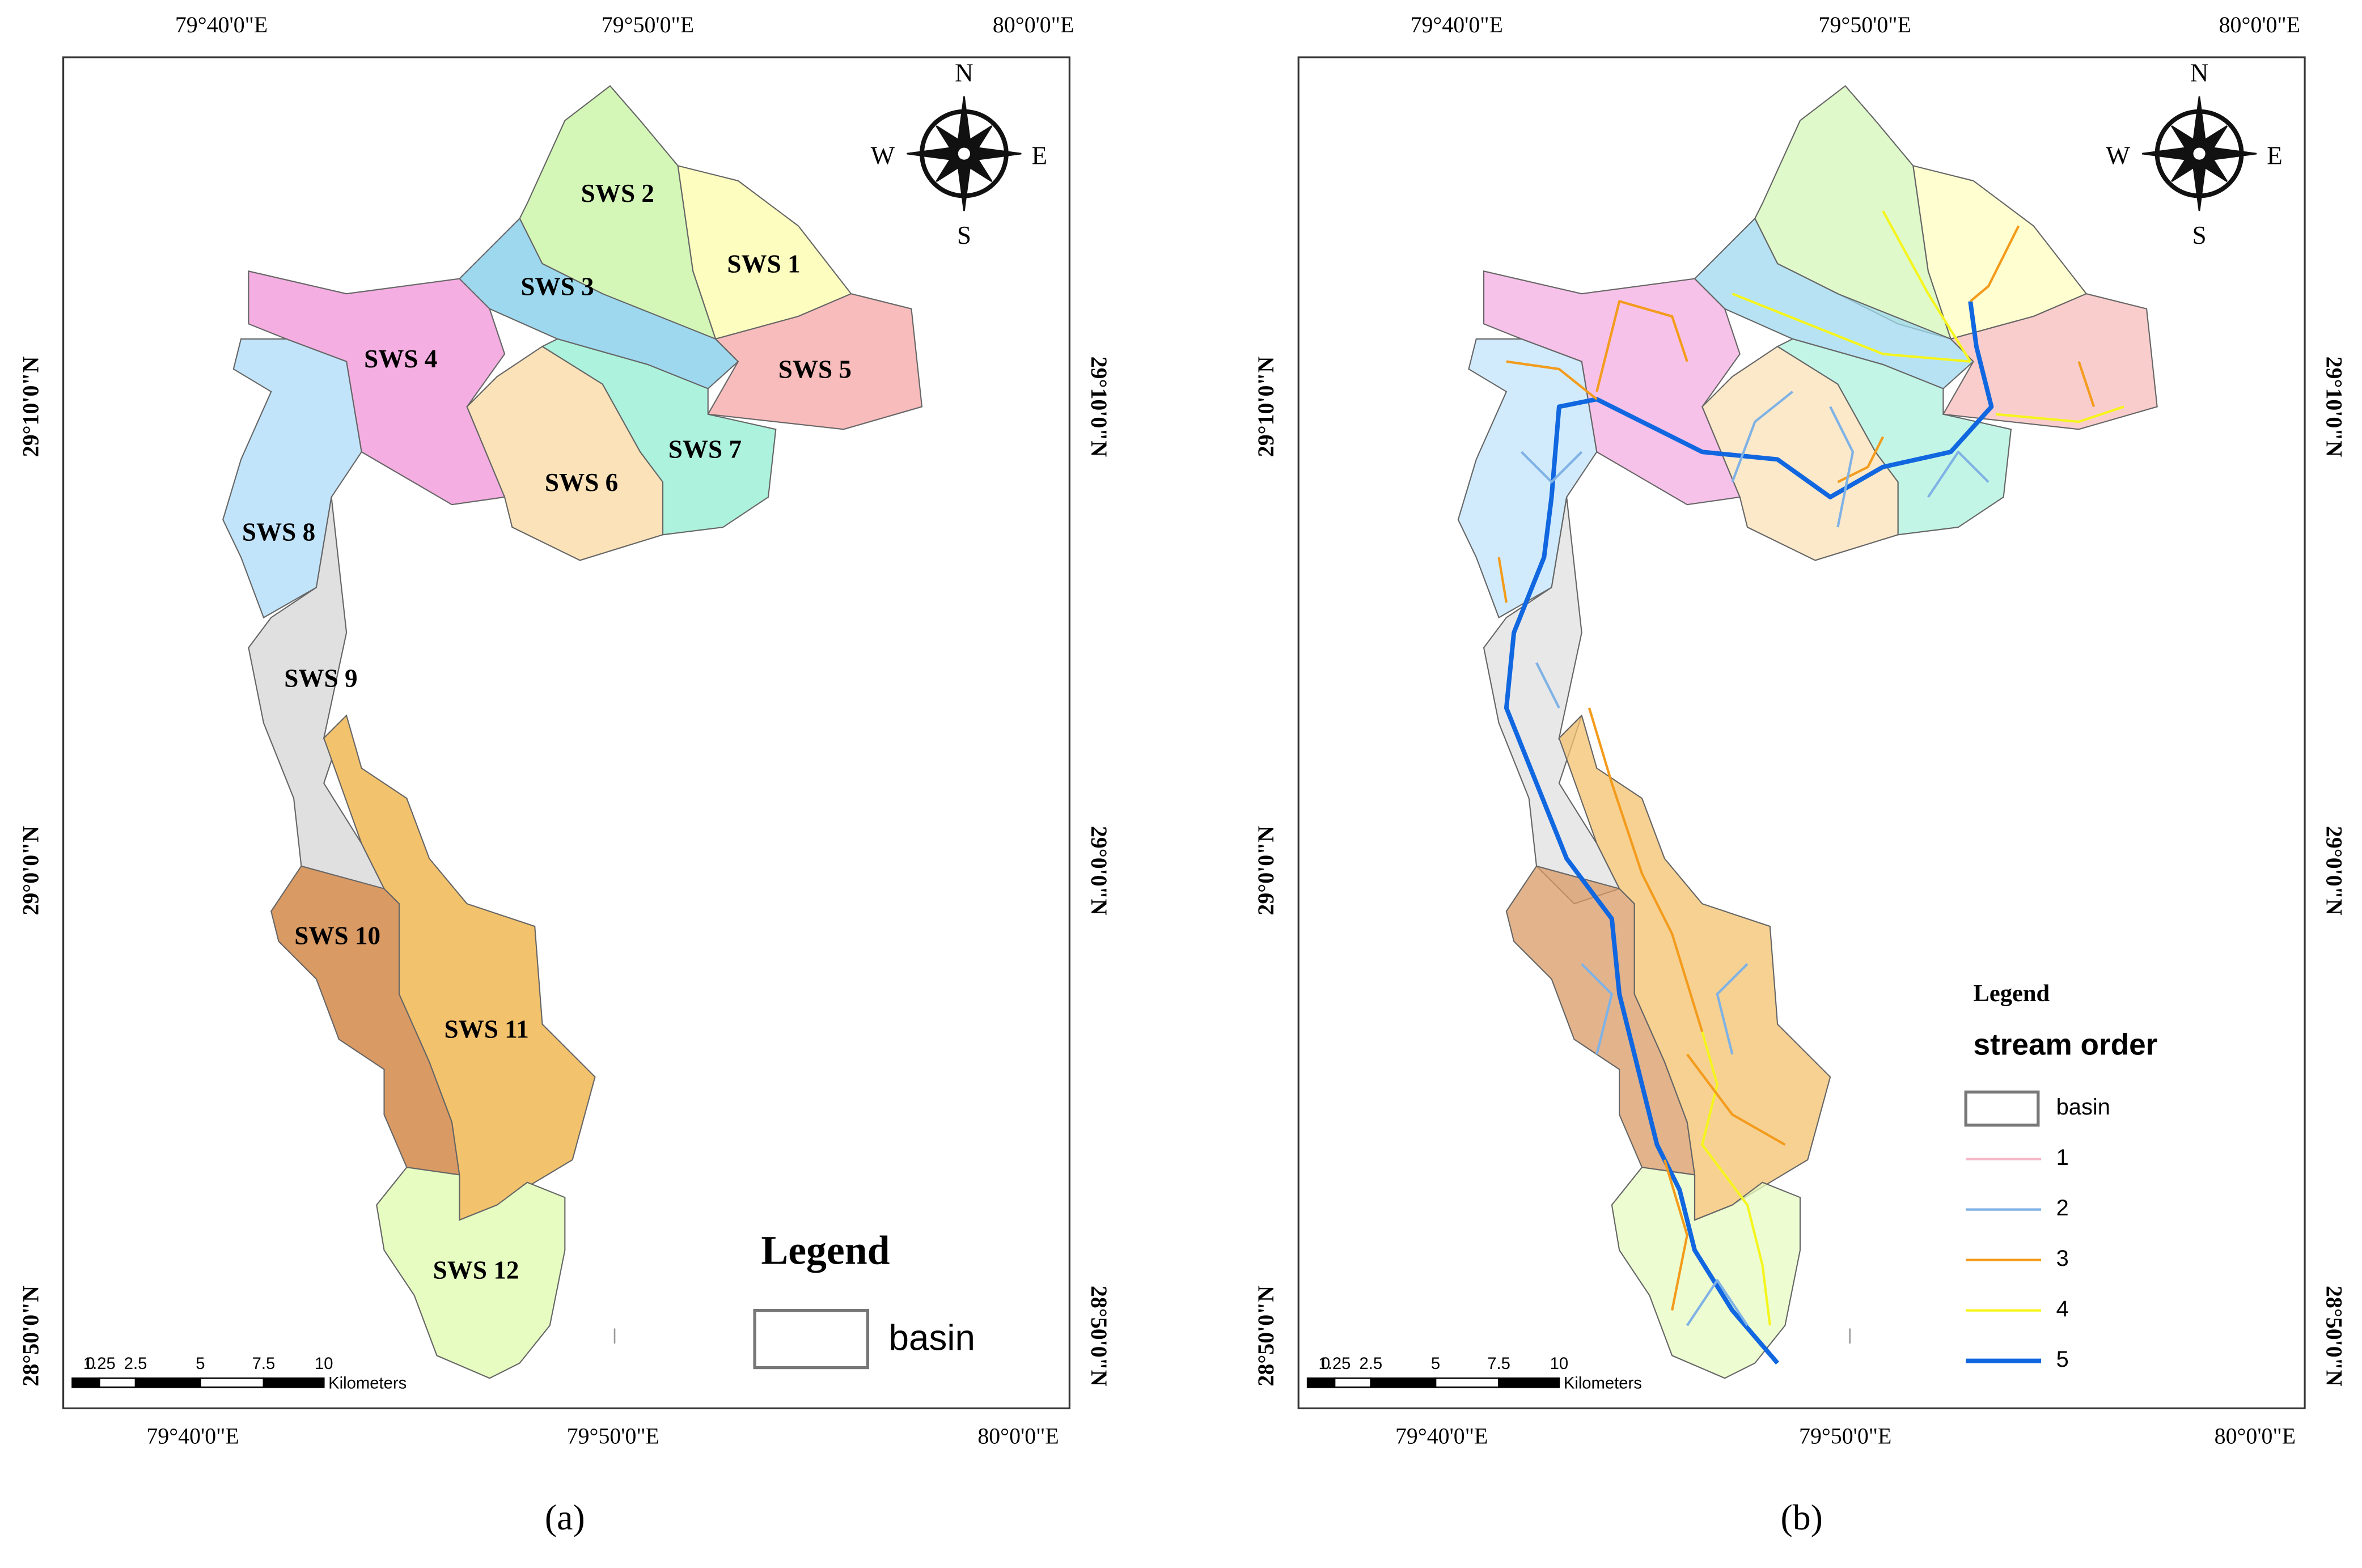  I want to click on sub-watershed-label: SWS 9, so click(320, 678).